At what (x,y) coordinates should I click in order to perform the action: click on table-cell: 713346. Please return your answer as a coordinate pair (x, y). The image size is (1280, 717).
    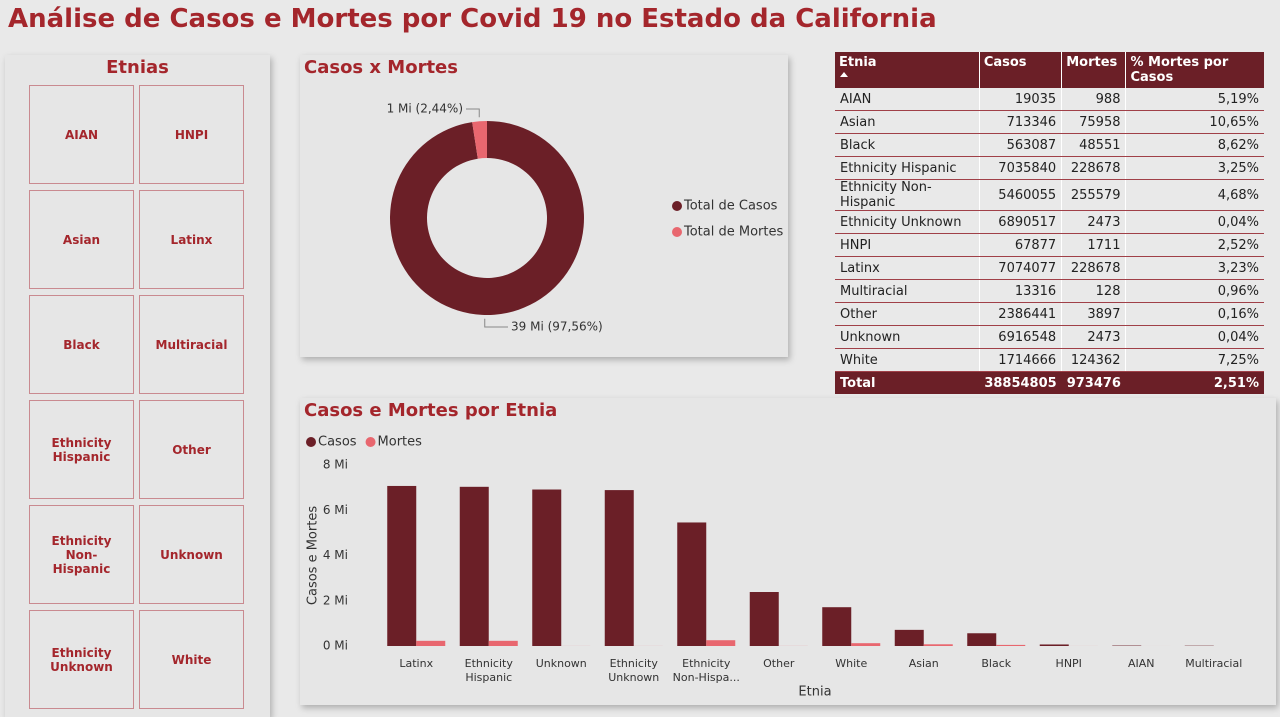
    Looking at the image, I should click on (1020, 122).